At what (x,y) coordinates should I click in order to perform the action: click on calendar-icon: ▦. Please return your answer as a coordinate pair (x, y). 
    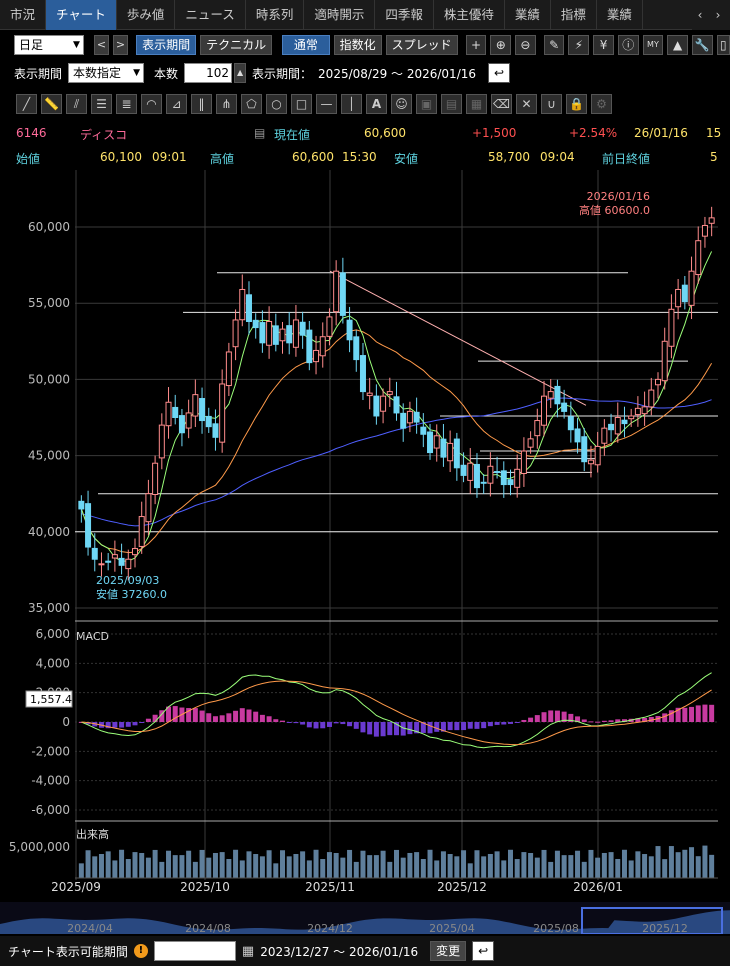
    Looking at the image, I should click on (248, 951).